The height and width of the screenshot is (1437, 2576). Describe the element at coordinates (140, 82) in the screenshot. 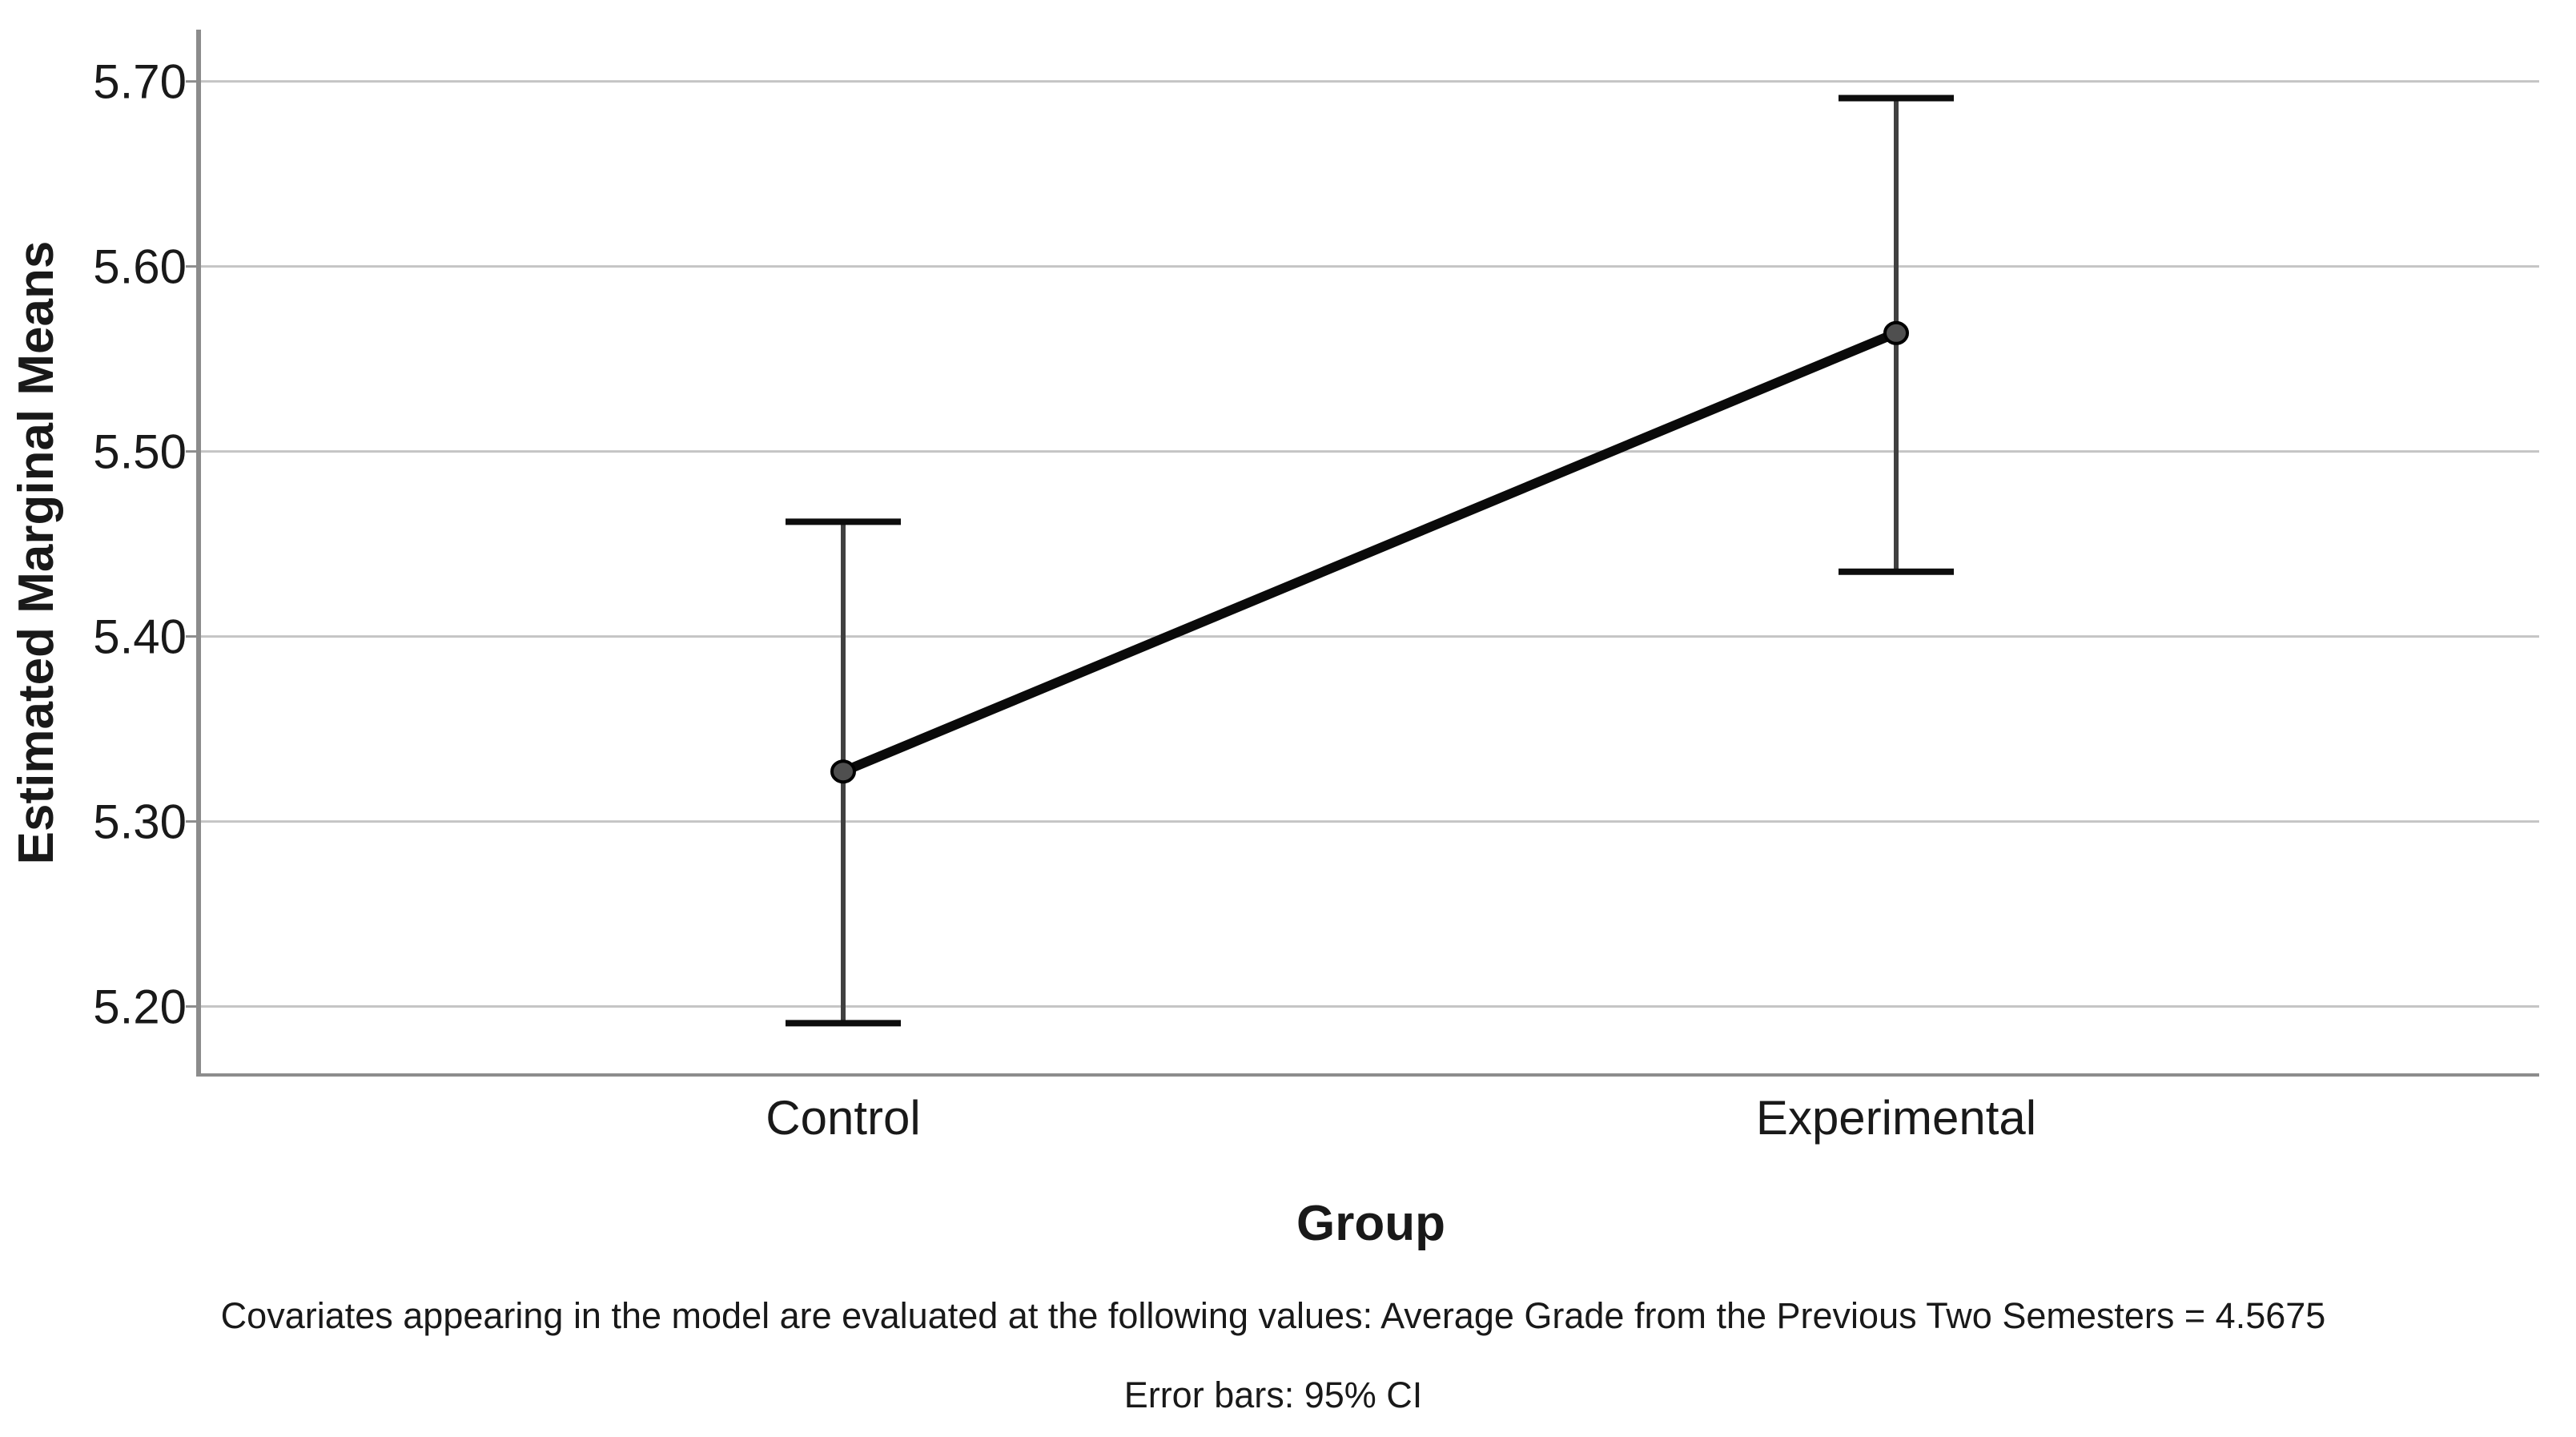

I see `y-tick-label-5.70: 5.70` at that location.